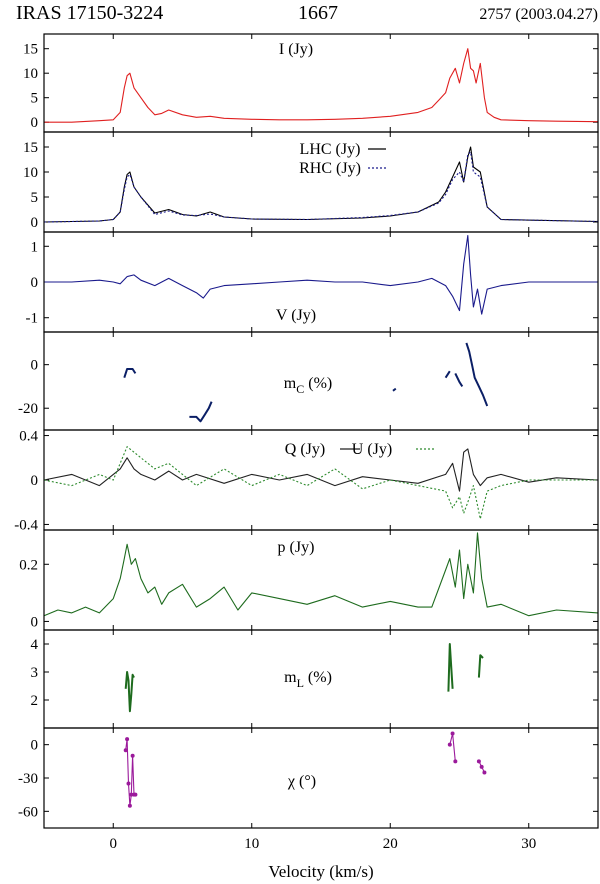 The image size is (600, 884). I want to click on epoch-label: 2757 (2003.04.27), so click(538, 14).